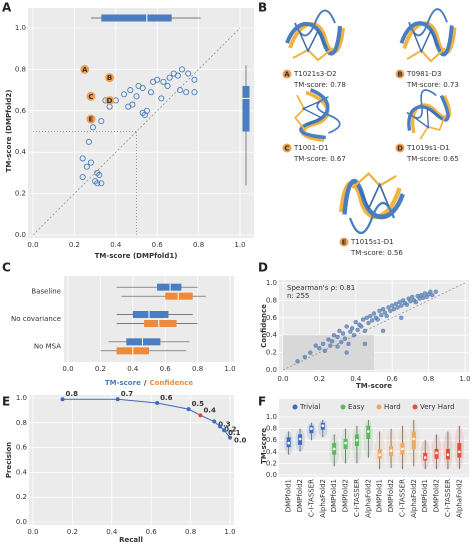 The width and height of the screenshot is (474, 544). Describe the element at coordinates (298, 296) in the screenshot. I see `annotation: n: 255` at that location.